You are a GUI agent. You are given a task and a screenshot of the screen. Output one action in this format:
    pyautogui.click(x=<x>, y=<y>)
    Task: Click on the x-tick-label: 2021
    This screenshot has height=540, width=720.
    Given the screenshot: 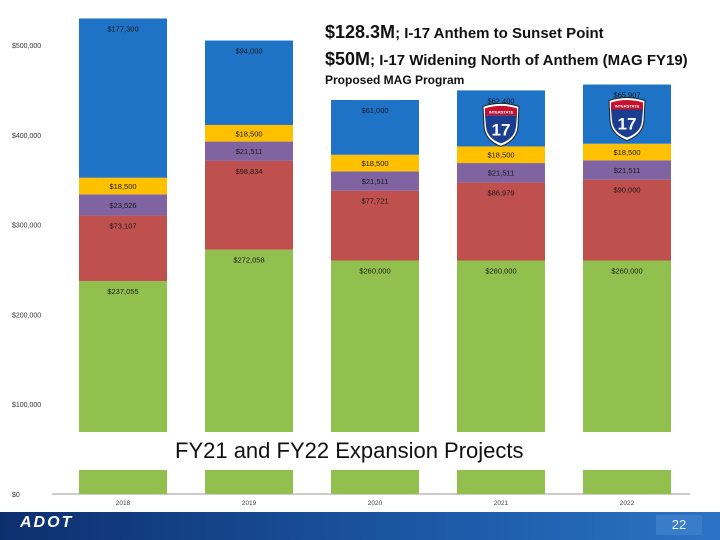 What is the action you would take?
    pyautogui.click(x=501, y=503)
    